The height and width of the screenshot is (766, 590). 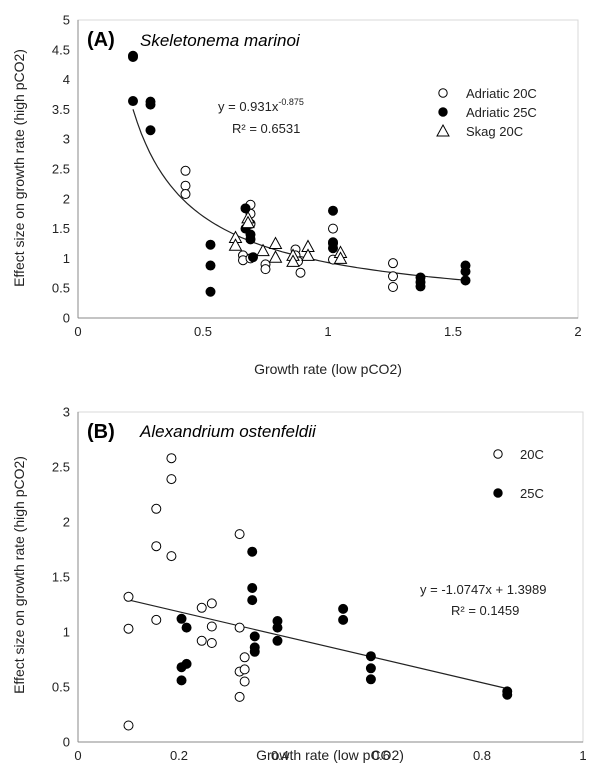 What do you see at coordinates (518, 474) in the screenshot?
I see `panel-b-legend: 20C 25C` at bounding box center [518, 474].